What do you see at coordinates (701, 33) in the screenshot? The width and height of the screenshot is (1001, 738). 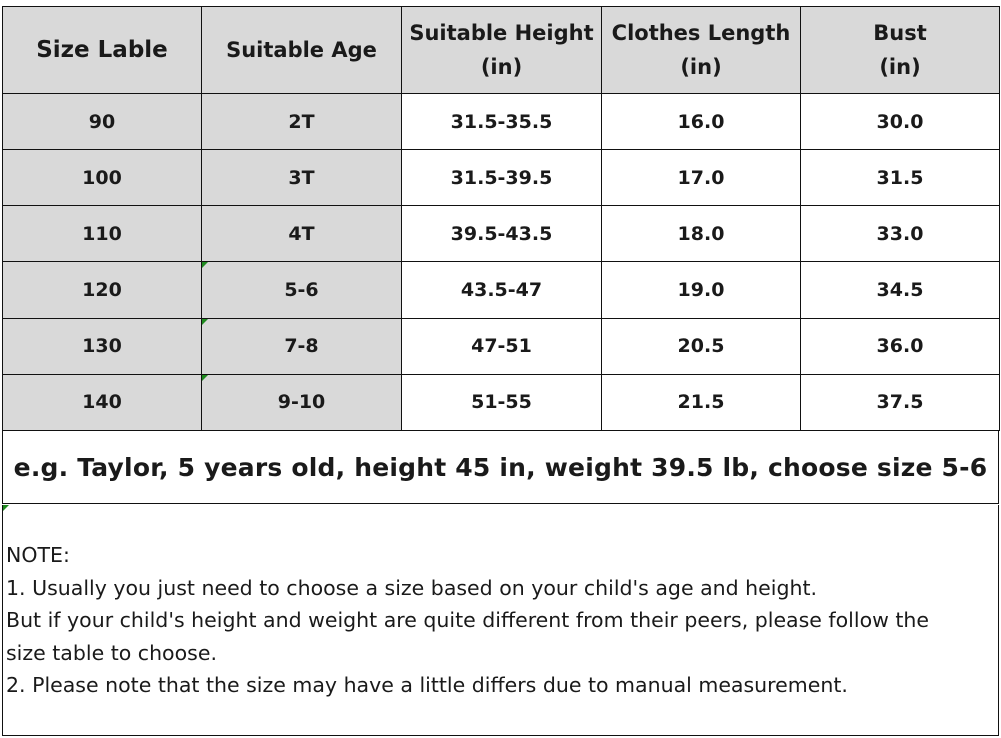 I see `header-clothes-length-title: Clothes Length` at bounding box center [701, 33].